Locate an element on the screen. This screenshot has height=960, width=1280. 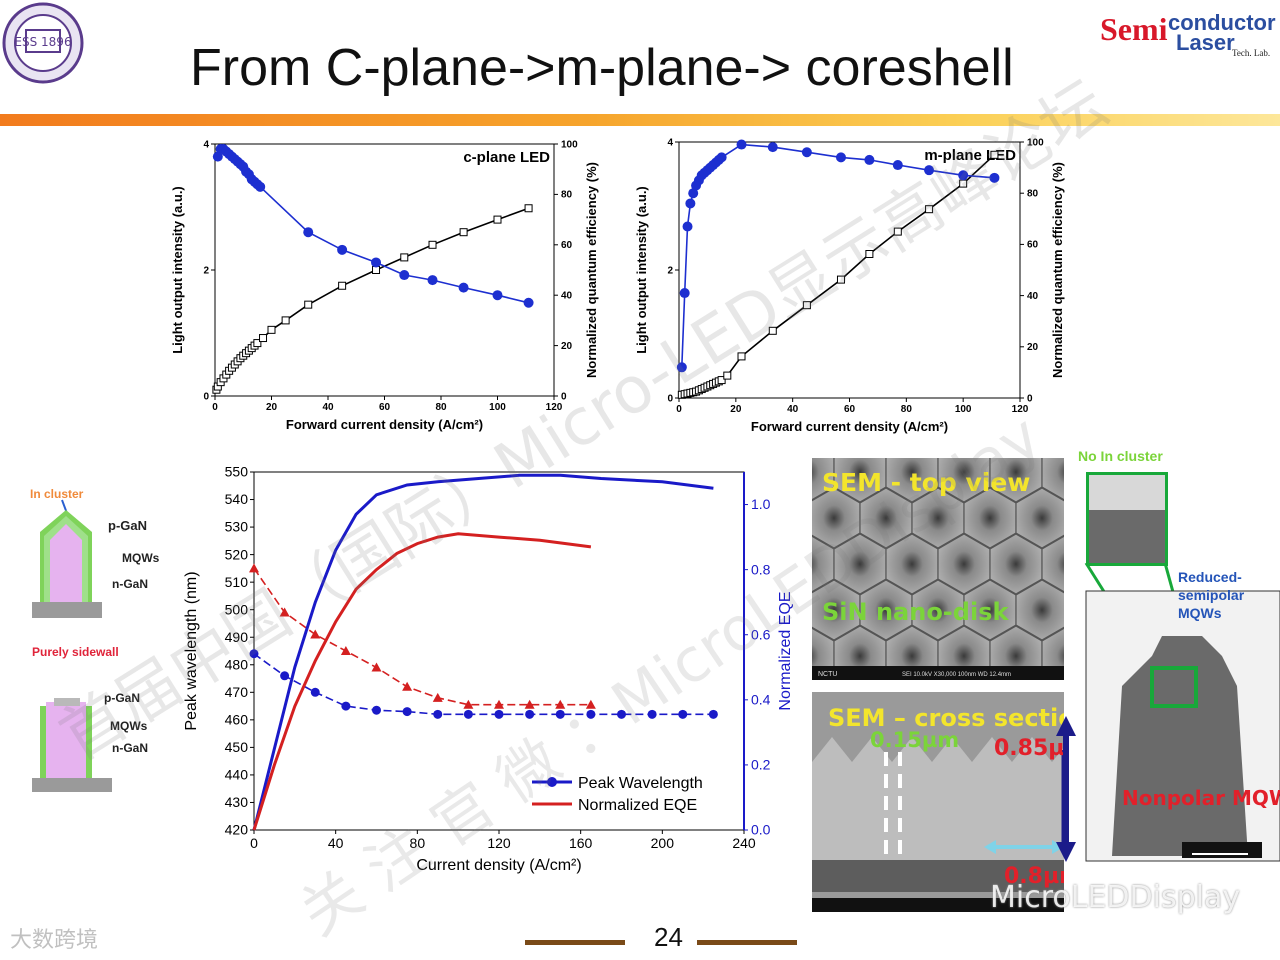
sem-footer-info: SEI 10.0kV X30,000 100nm WD 12.4mm is located at coordinates (956, 675).